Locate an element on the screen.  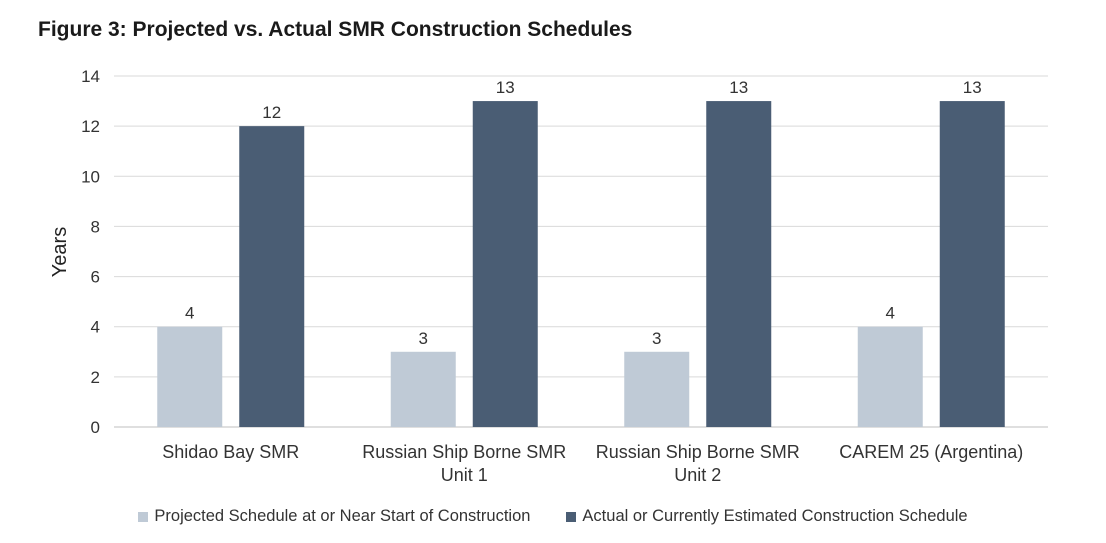
legend-swatch-actual is located at coordinates (571, 516).